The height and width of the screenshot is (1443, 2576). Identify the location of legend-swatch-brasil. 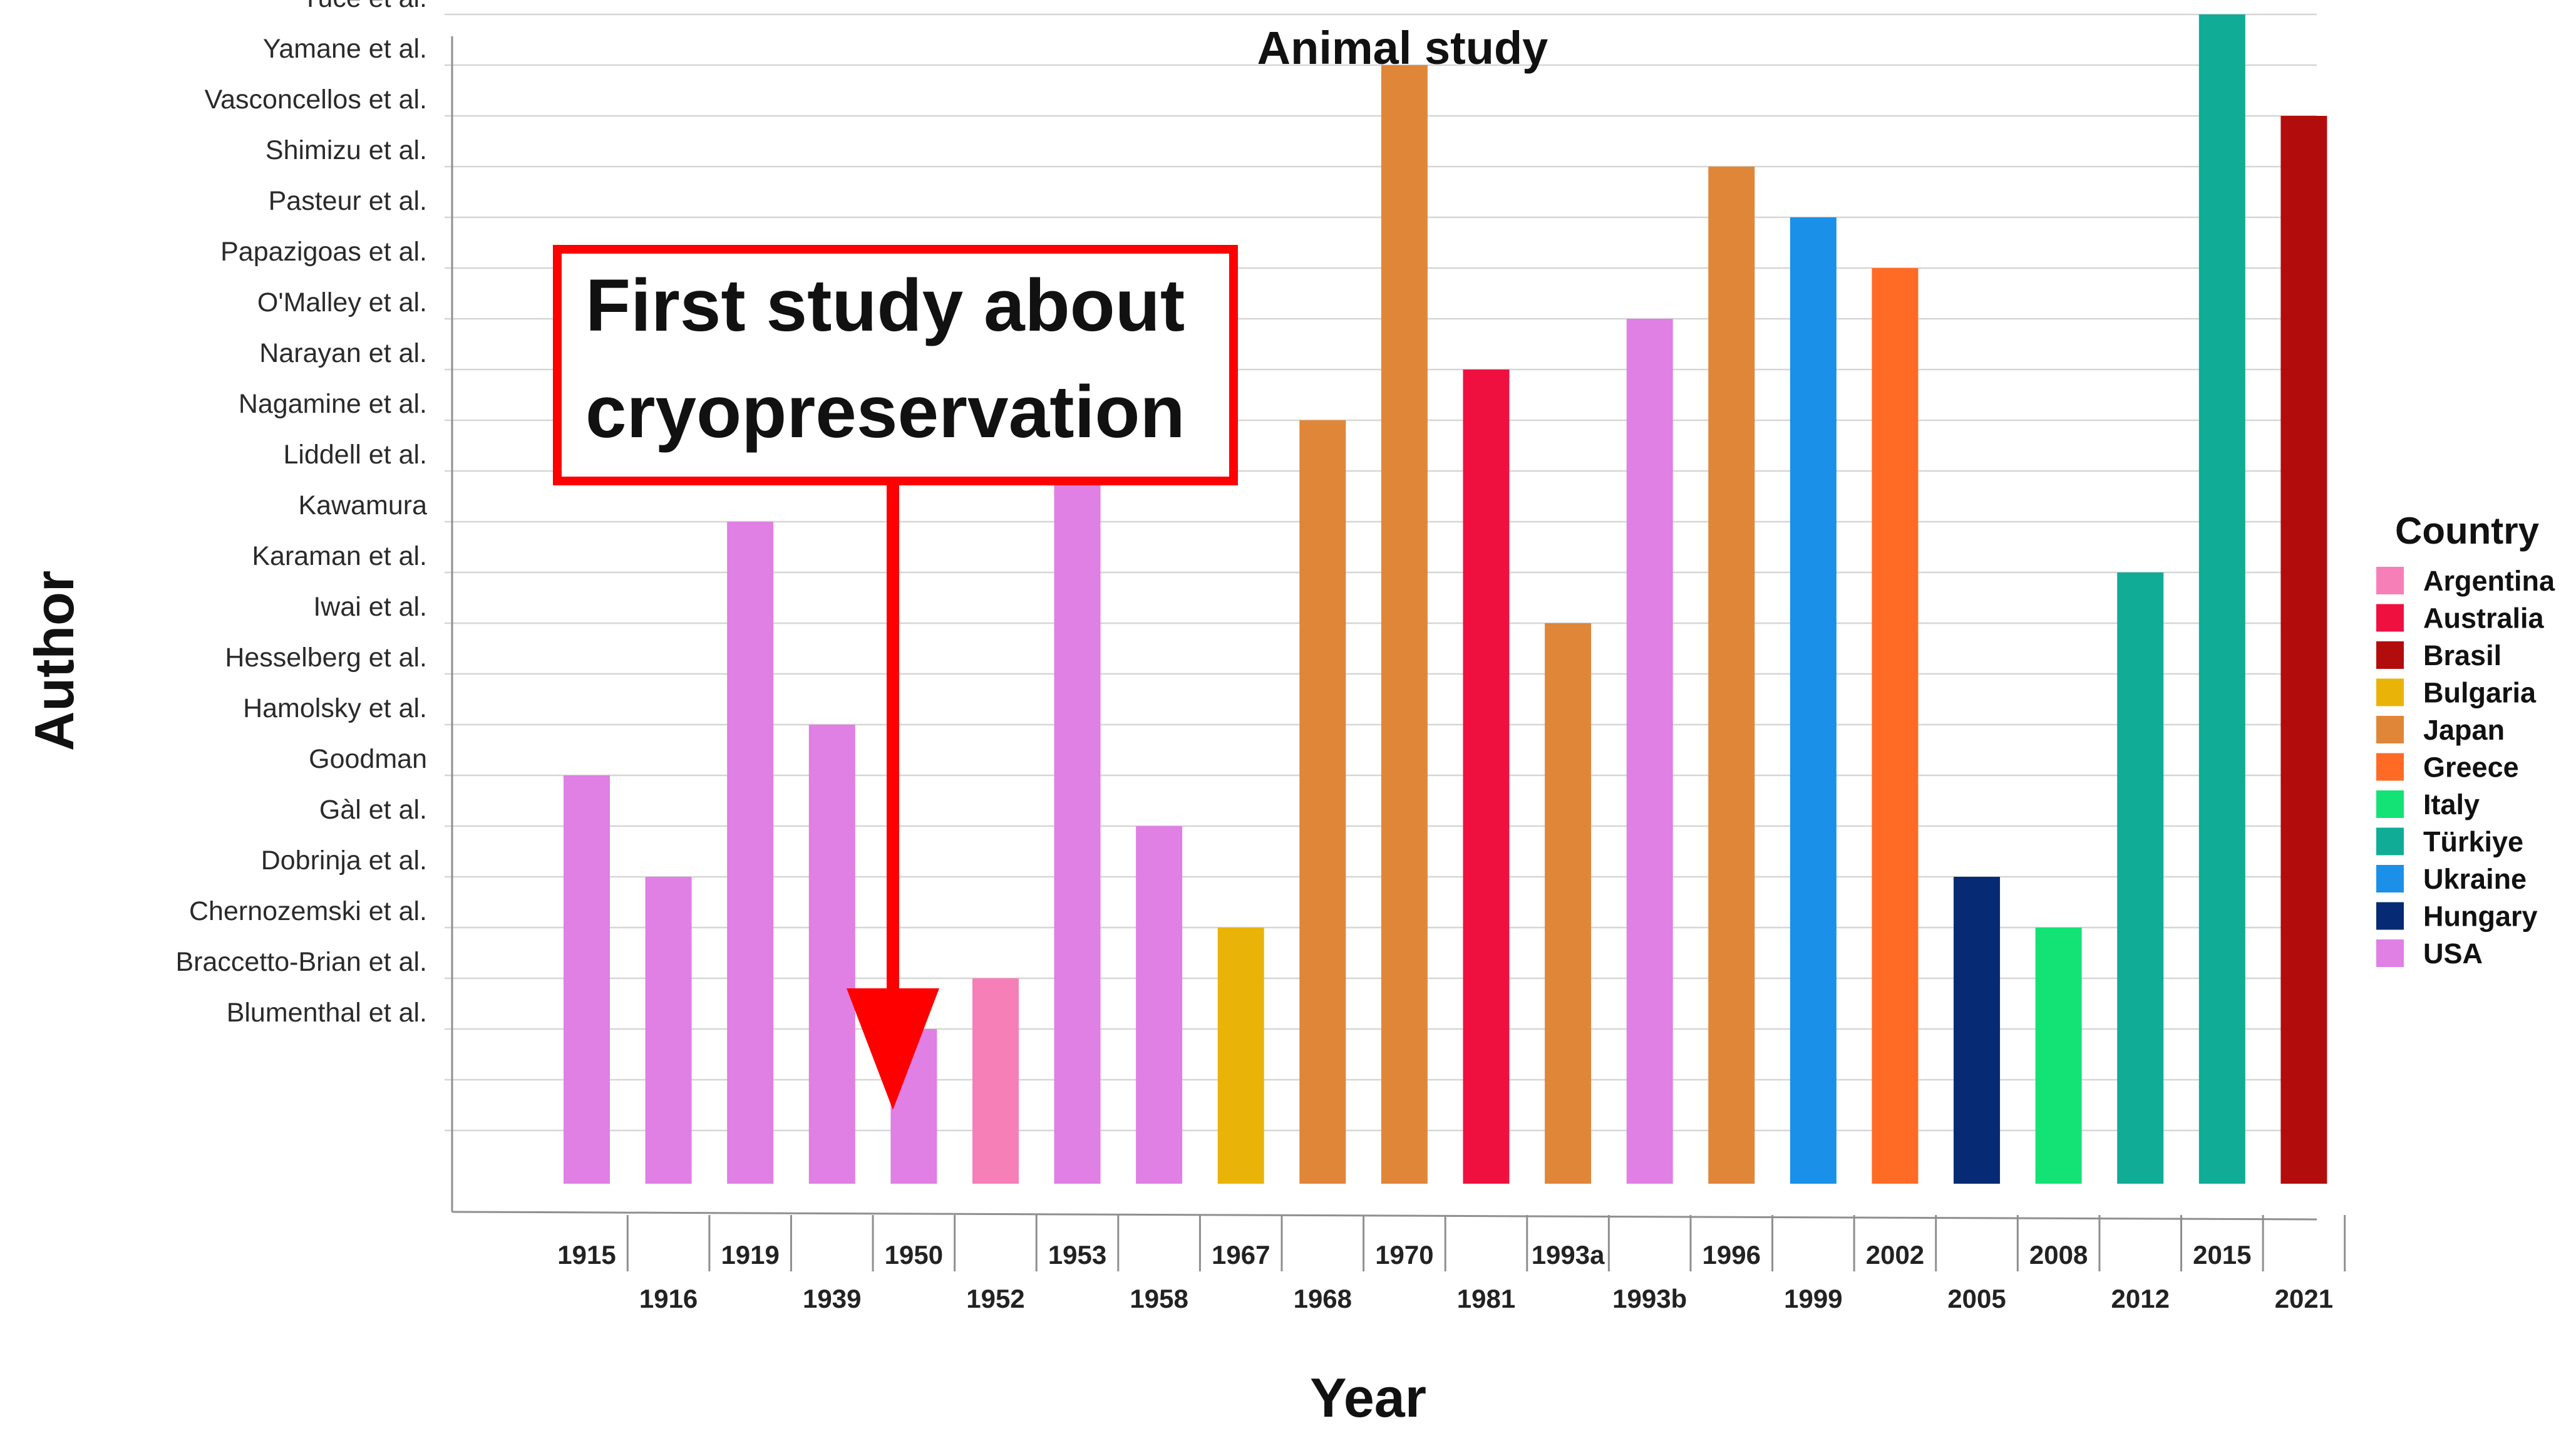
(2390, 655).